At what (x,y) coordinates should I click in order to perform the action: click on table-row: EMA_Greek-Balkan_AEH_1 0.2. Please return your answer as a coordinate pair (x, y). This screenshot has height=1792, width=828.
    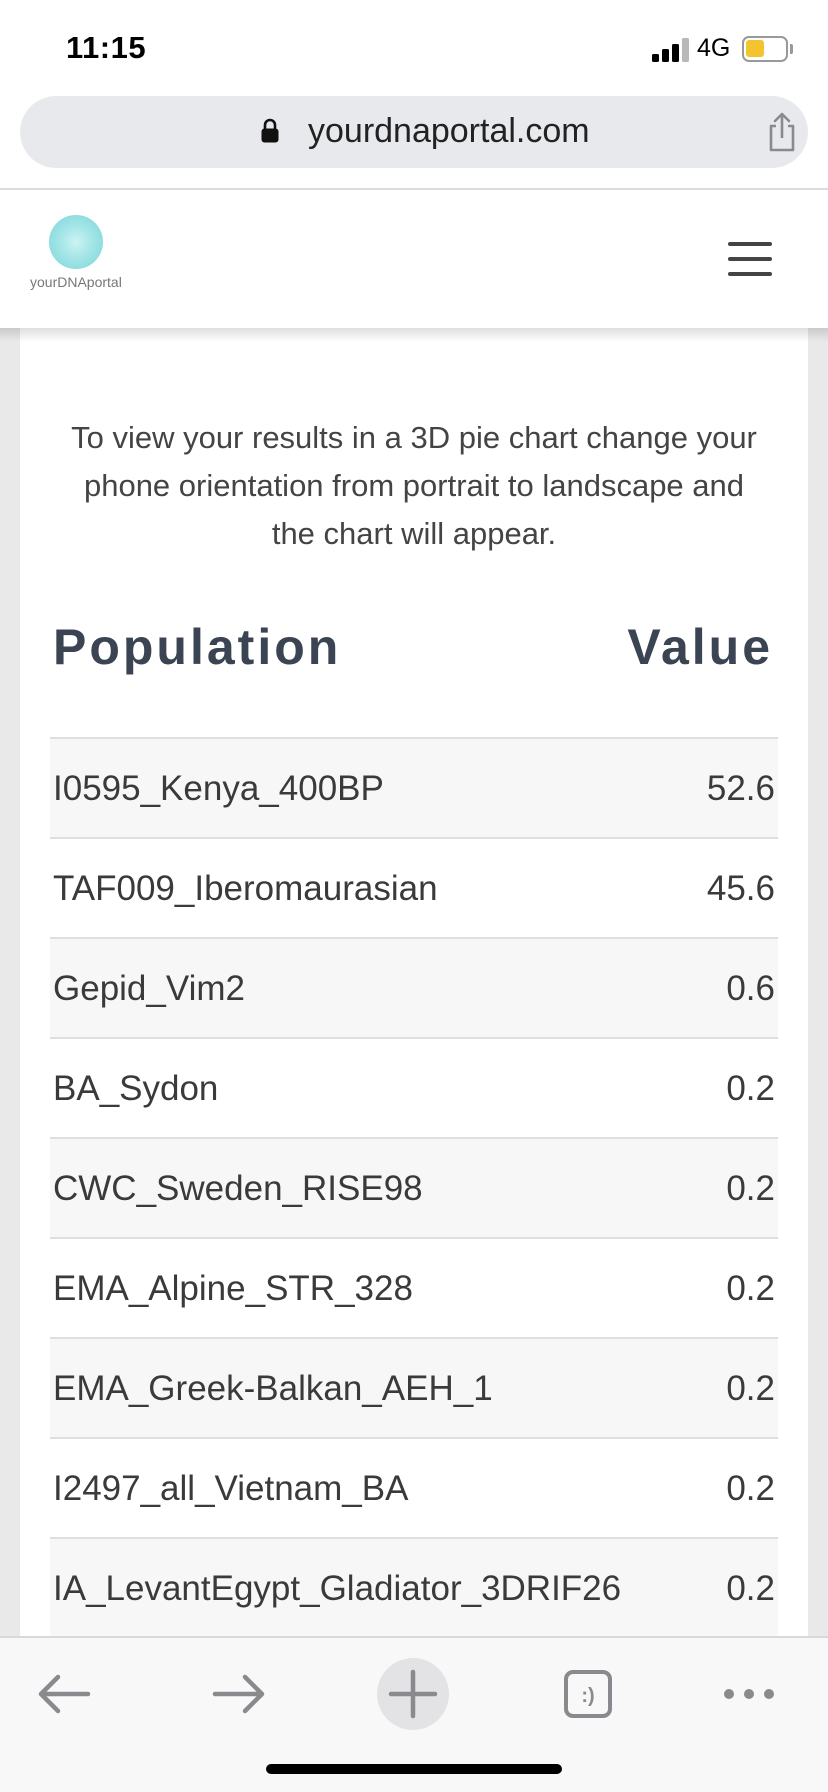
    Looking at the image, I should click on (414, 1389).